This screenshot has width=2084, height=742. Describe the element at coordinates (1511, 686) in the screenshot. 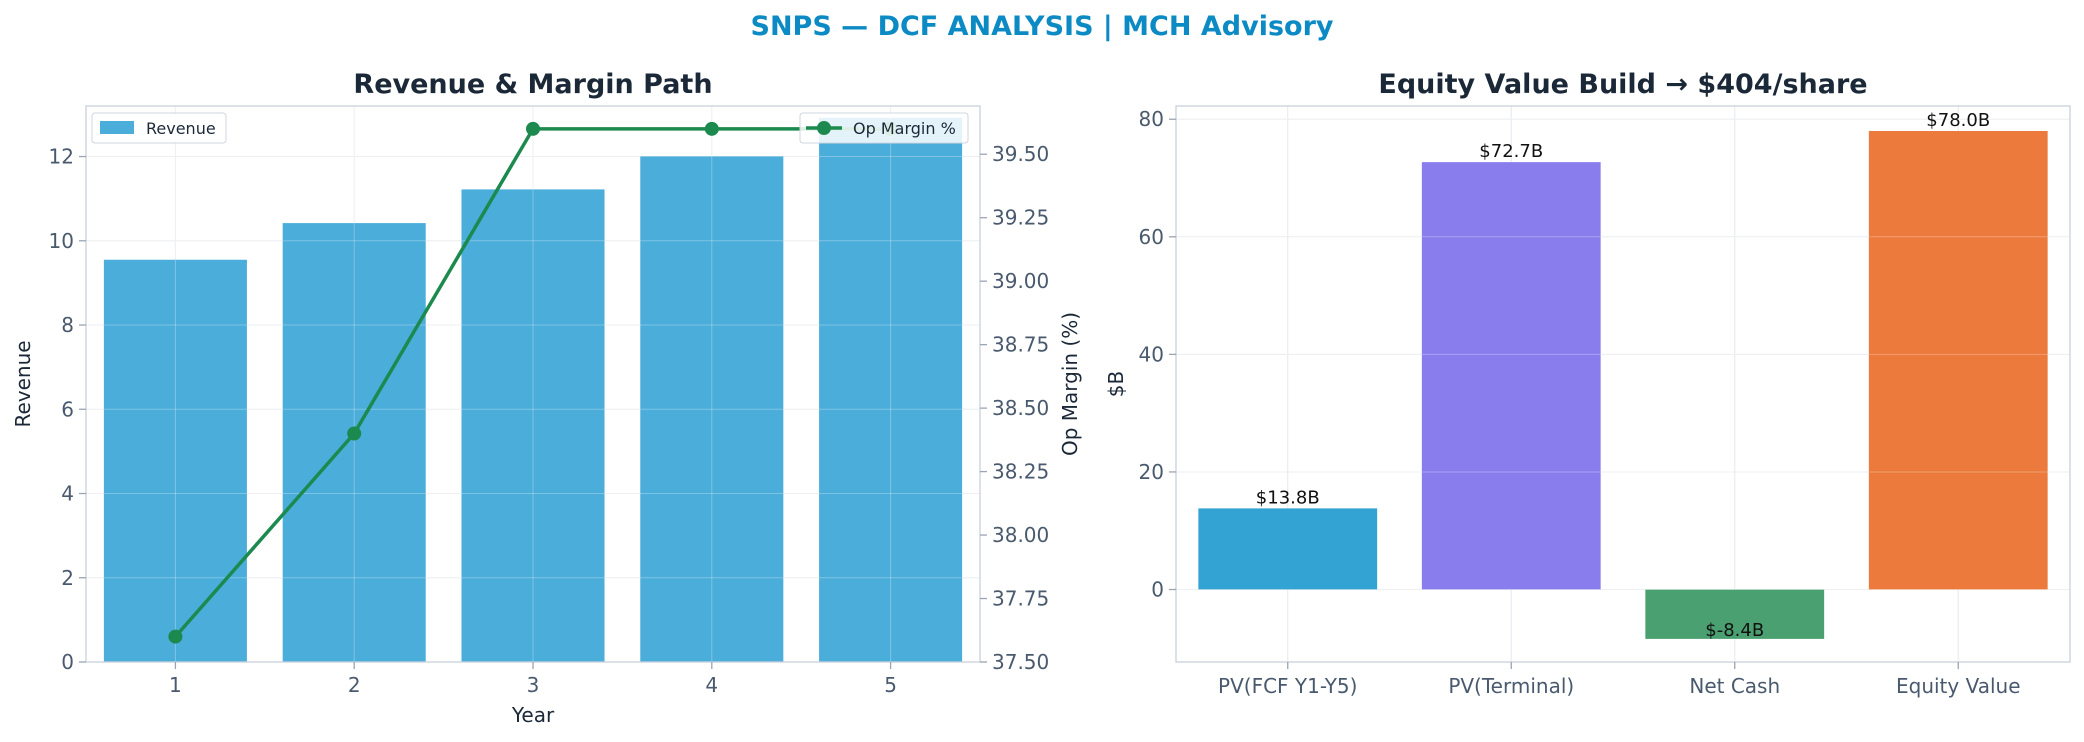

I see `x-tick-label: PV(Terminal)` at that location.